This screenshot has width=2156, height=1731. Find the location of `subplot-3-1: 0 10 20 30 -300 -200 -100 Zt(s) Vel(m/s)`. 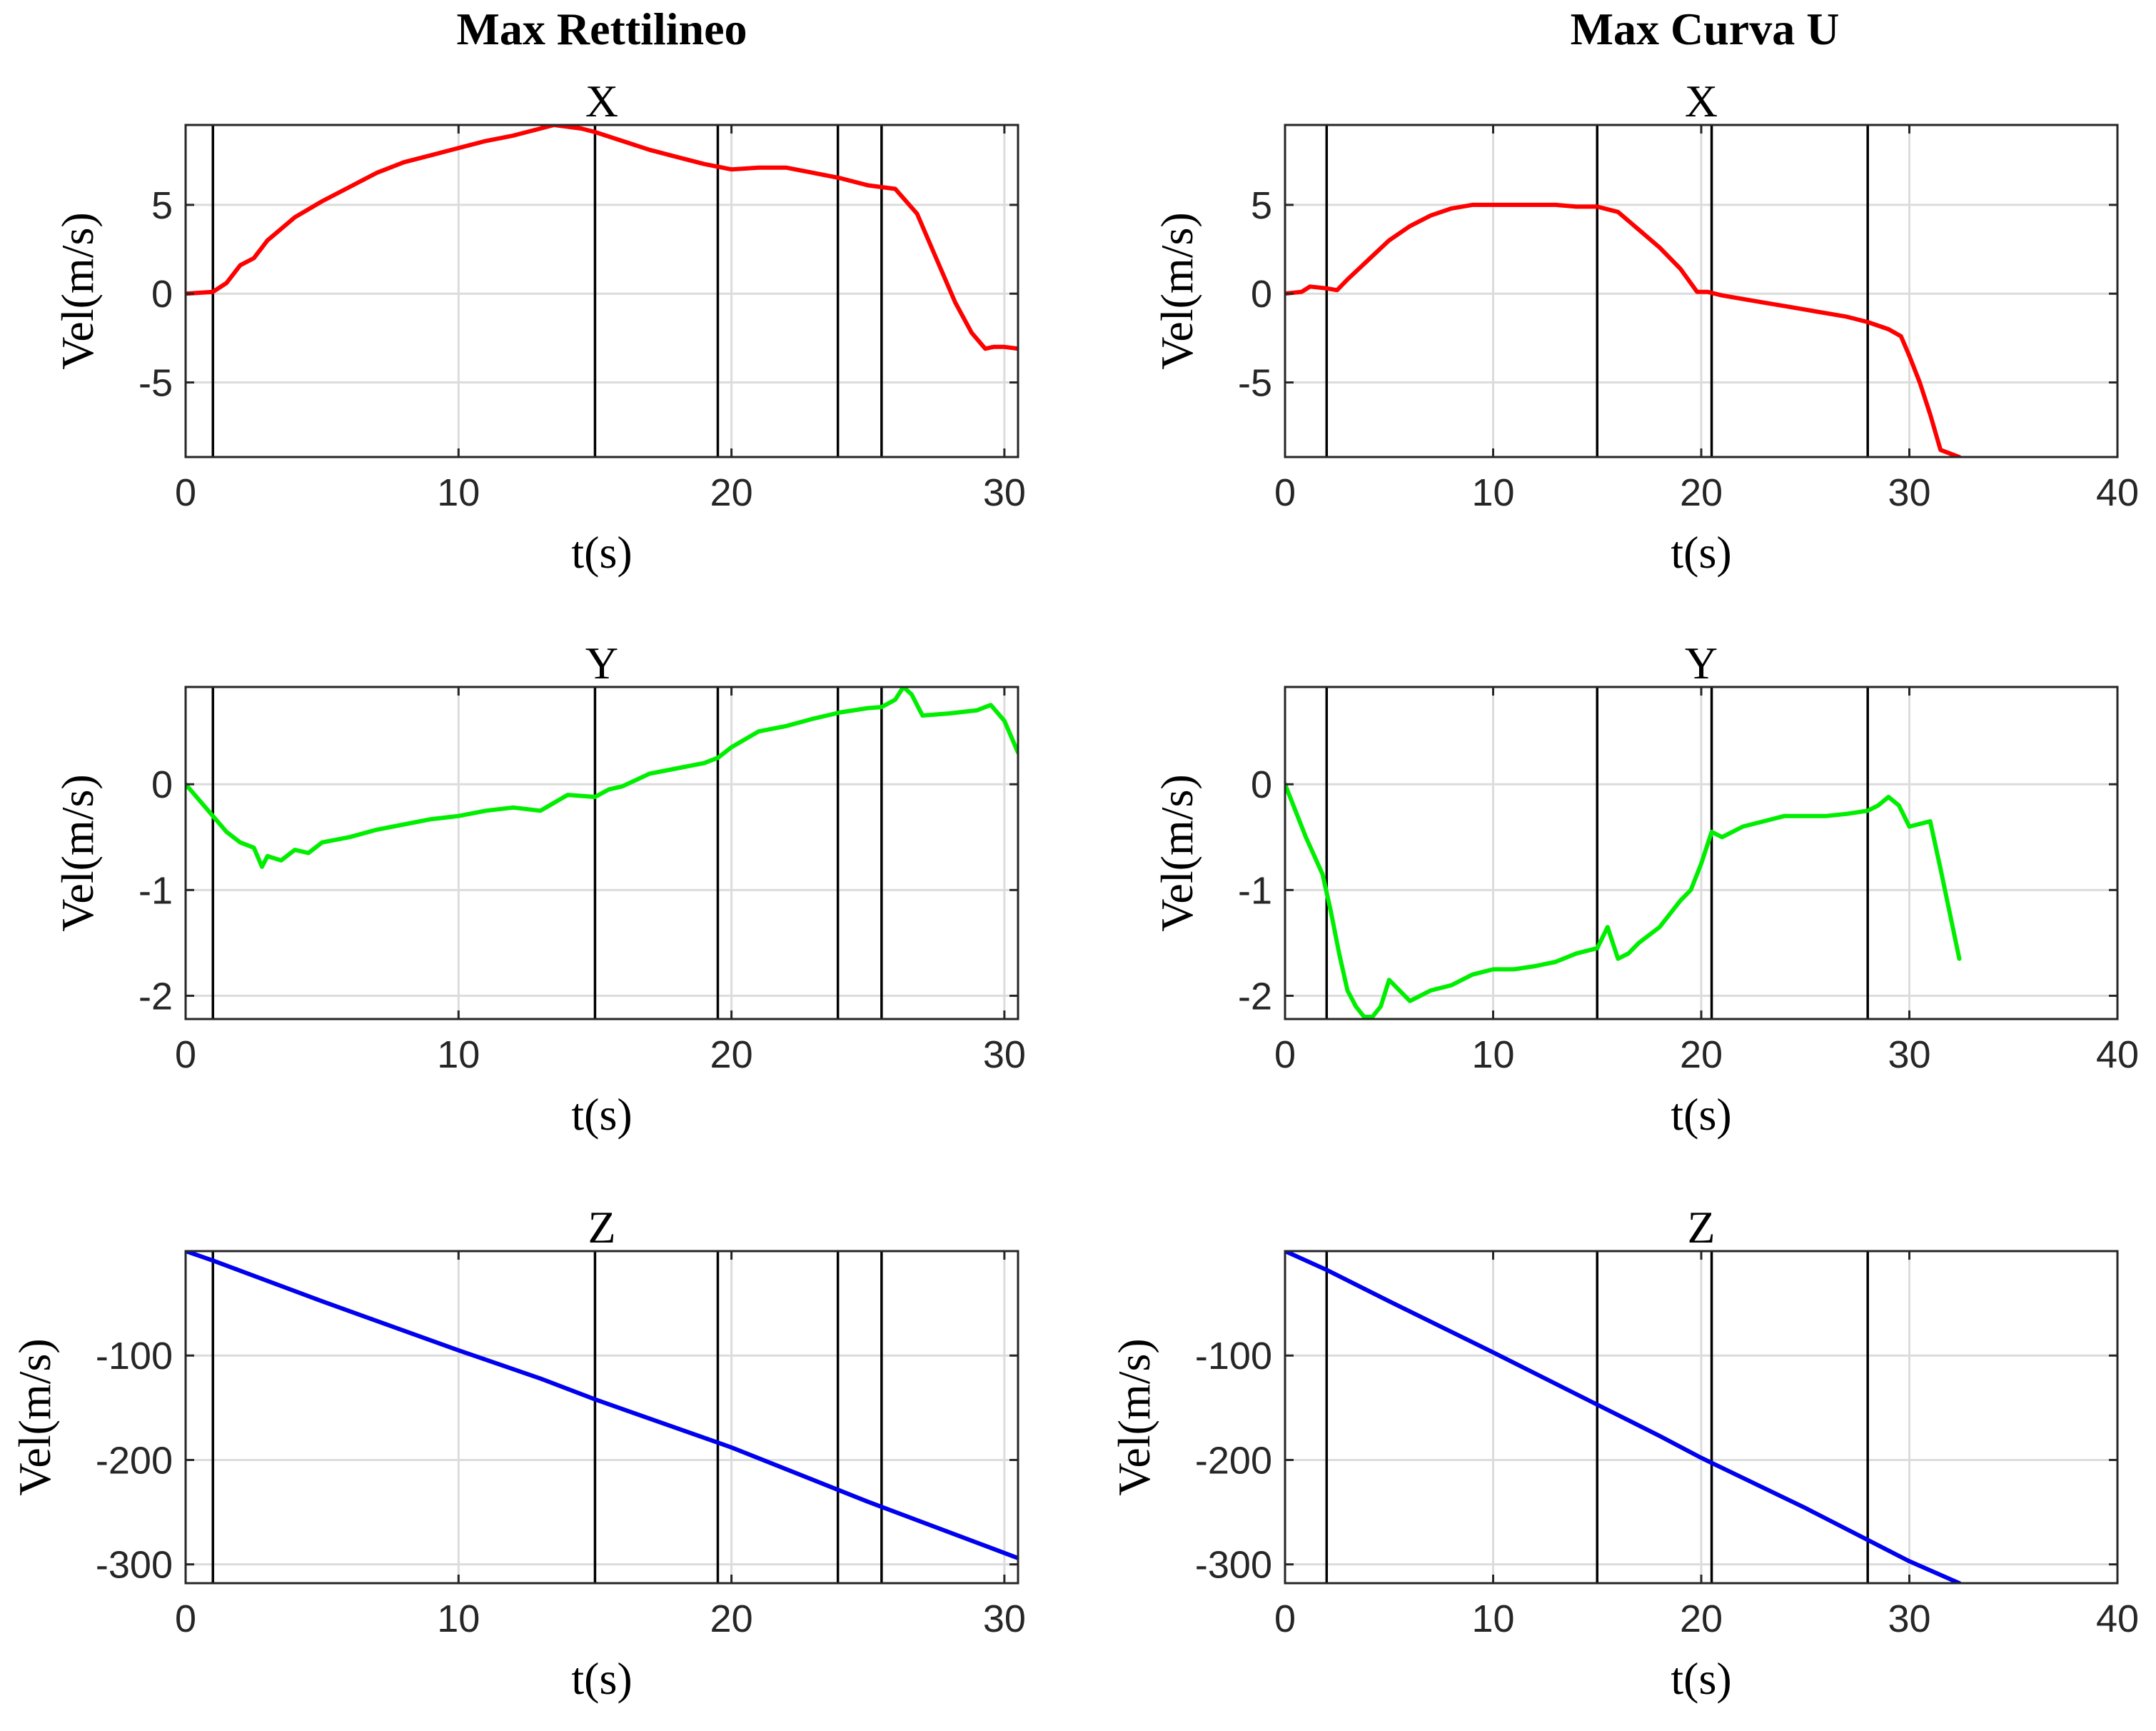

subplot-3-1: 0 10 20 30 -300 -200 -100 Zt(s) Vel(m/s) is located at coordinates (517, 1453).